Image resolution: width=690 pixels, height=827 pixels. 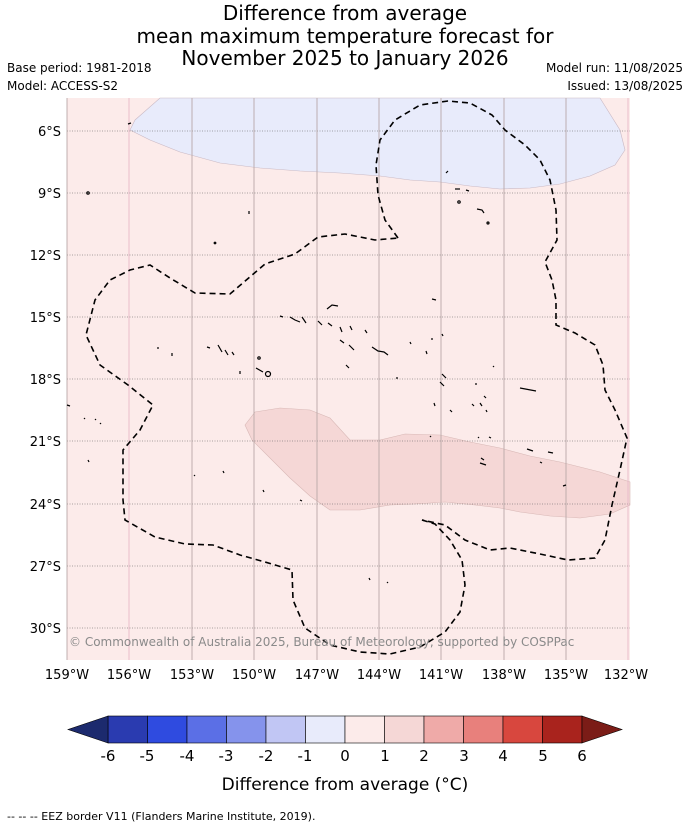 I want to click on colorbar-min-arrow, so click(x=88, y=729).